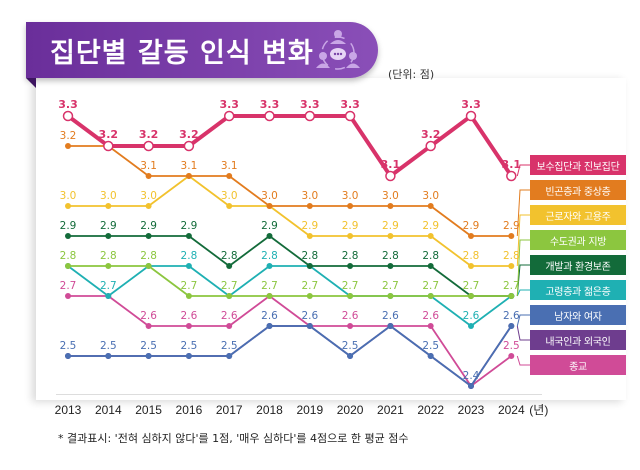  Describe the element at coordinates (471, 376) in the screenshot. I see `data-label: 2.4` at that location.